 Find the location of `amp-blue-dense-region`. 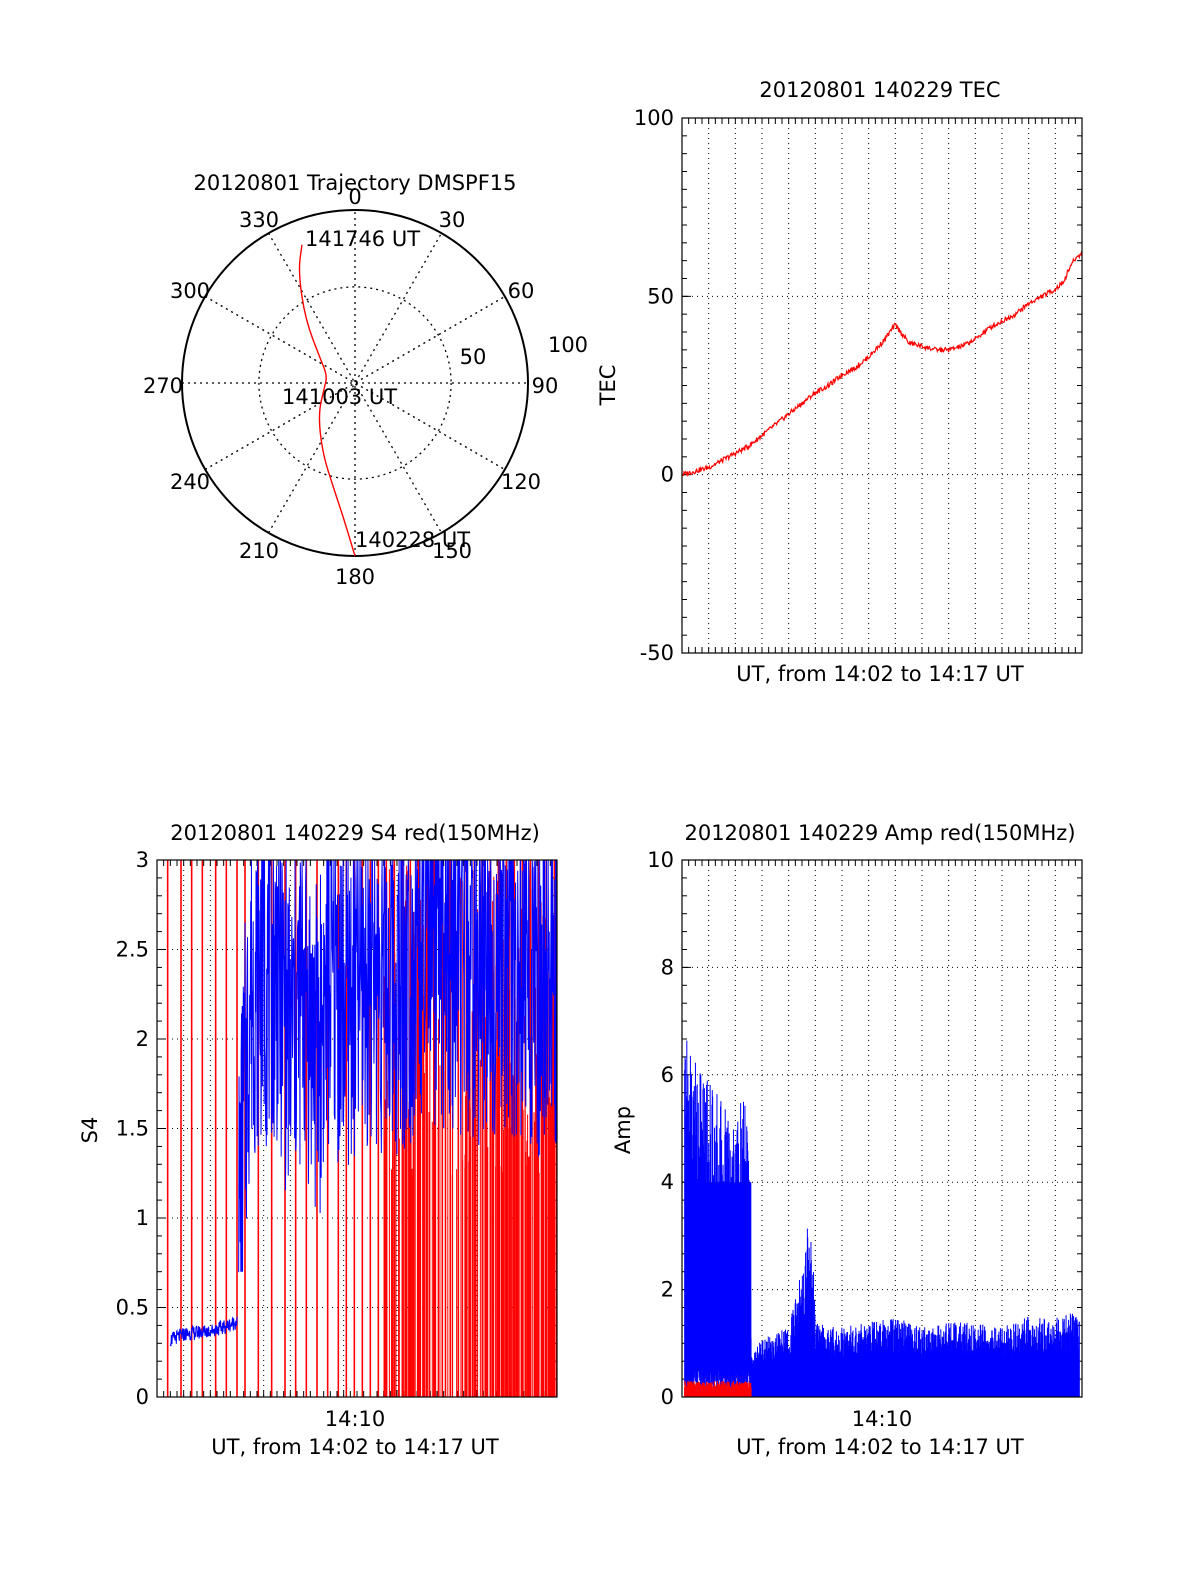

amp-blue-dense-region is located at coordinates (718, 1276).